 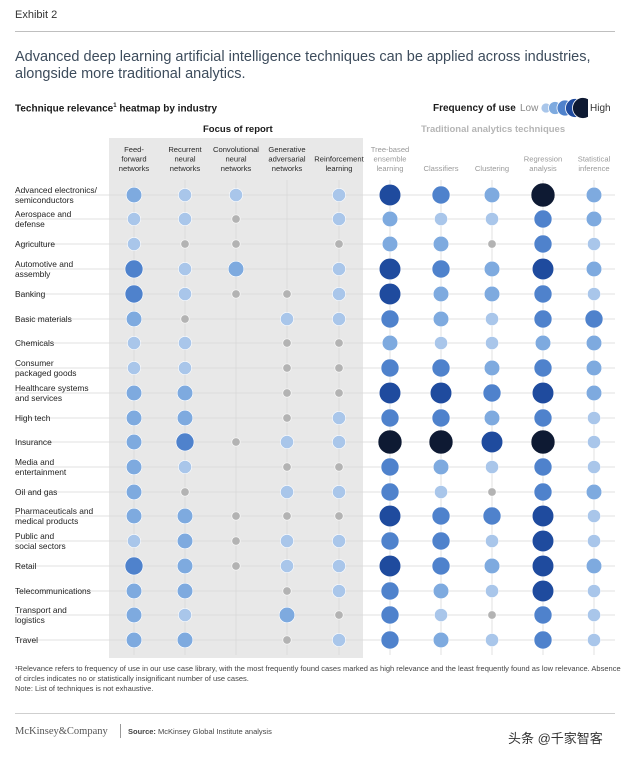 What do you see at coordinates (474, 108) in the screenshot?
I see `legend-title: Frequency of use` at bounding box center [474, 108].